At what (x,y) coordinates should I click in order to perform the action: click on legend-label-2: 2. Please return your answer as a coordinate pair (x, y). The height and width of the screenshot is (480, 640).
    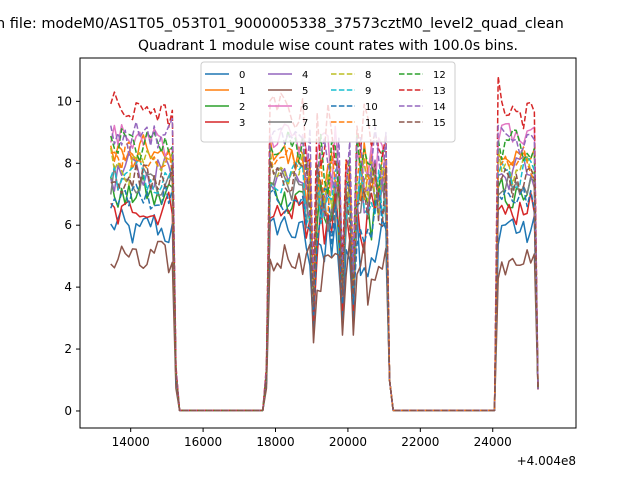
    Looking at the image, I should click on (242, 107).